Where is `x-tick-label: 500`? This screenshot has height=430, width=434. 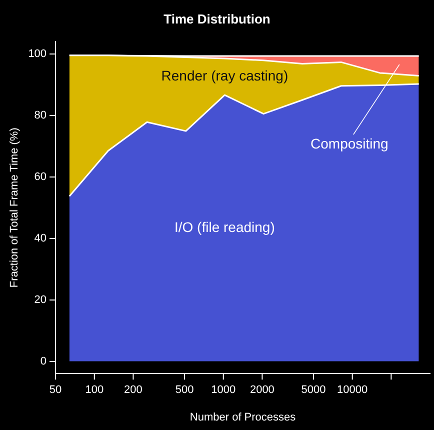
x-tick-label: 500 is located at coordinates (184, 390).